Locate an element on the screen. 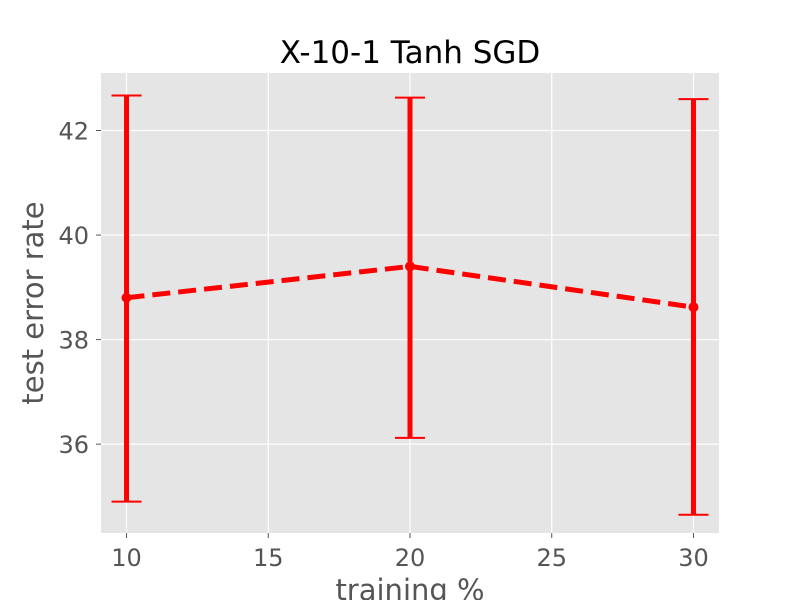 Image resolution: width=800 pixels, height=600 pixels. x-axis-ticks: 10 15 20 25 30 is located at coordinates (410, 552).